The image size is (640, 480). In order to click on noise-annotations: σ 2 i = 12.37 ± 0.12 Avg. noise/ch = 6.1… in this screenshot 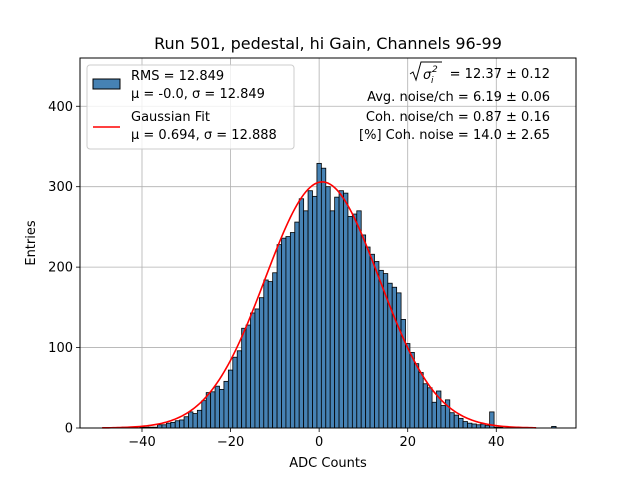, I will do `click(454, 102)`.